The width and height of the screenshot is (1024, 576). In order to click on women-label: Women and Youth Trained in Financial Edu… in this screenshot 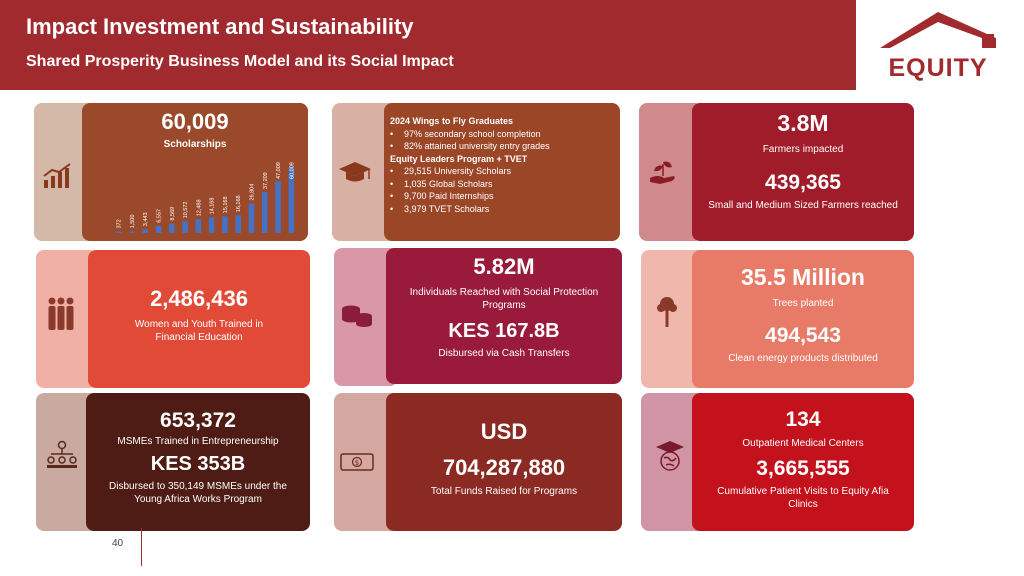, I will do `click(199, 331)`.